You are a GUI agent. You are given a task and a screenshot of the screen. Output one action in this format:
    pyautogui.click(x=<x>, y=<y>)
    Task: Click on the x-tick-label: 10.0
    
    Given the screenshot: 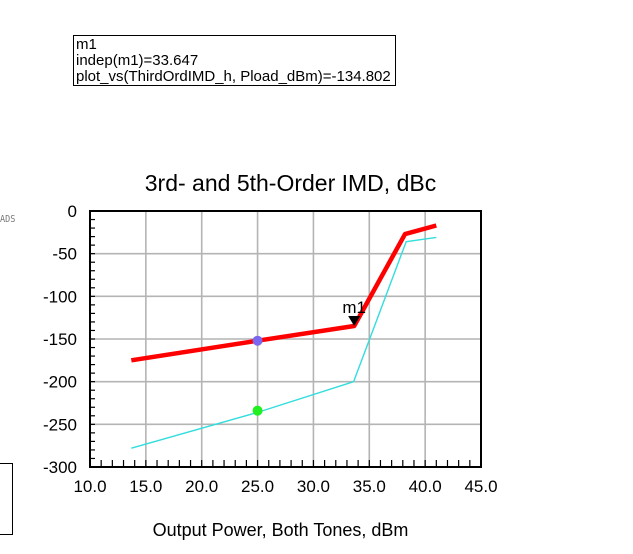 What is the action you would take?
    pyautogui.click(x=89, y=486)
    